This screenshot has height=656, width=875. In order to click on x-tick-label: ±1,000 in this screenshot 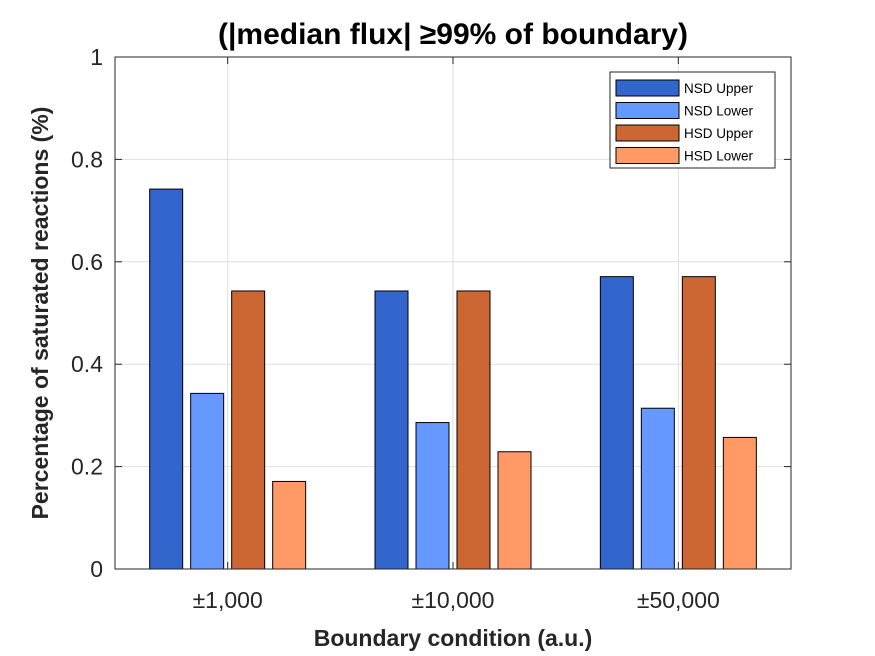, I will do `click(228, 600)`.